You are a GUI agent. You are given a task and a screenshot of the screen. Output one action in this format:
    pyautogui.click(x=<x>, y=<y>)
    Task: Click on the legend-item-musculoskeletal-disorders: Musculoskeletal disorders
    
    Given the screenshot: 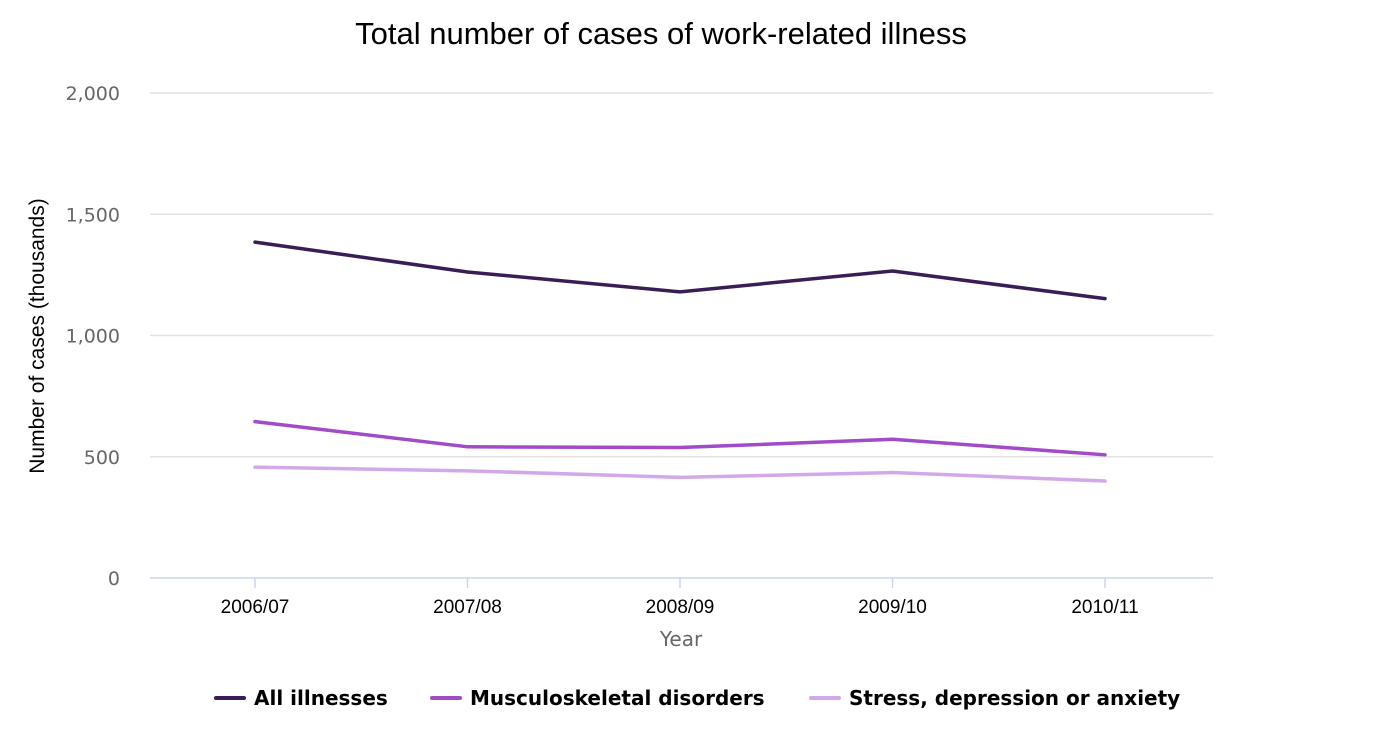 What is the action you would take?
    pyautogui.click(x=597, y=698)
    